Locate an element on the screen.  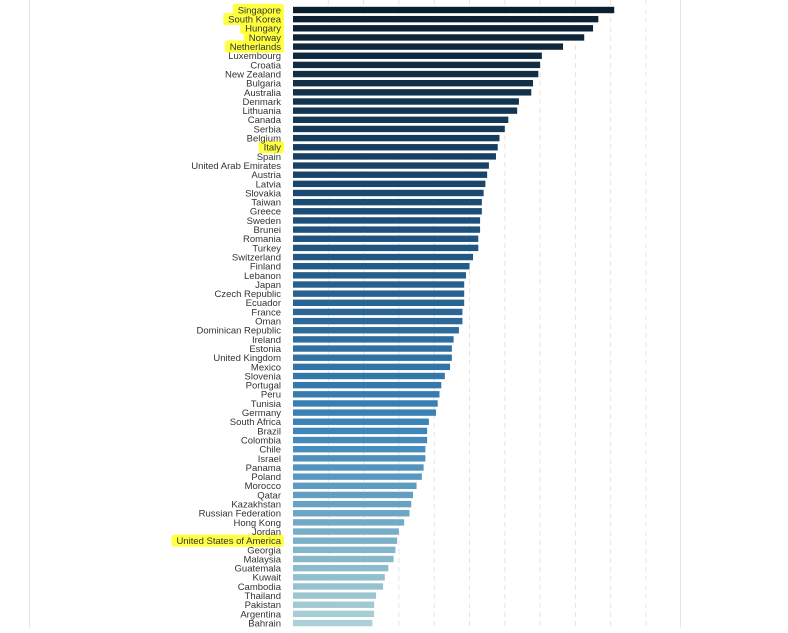
right-frame-line is located at coordinates (680, 314).